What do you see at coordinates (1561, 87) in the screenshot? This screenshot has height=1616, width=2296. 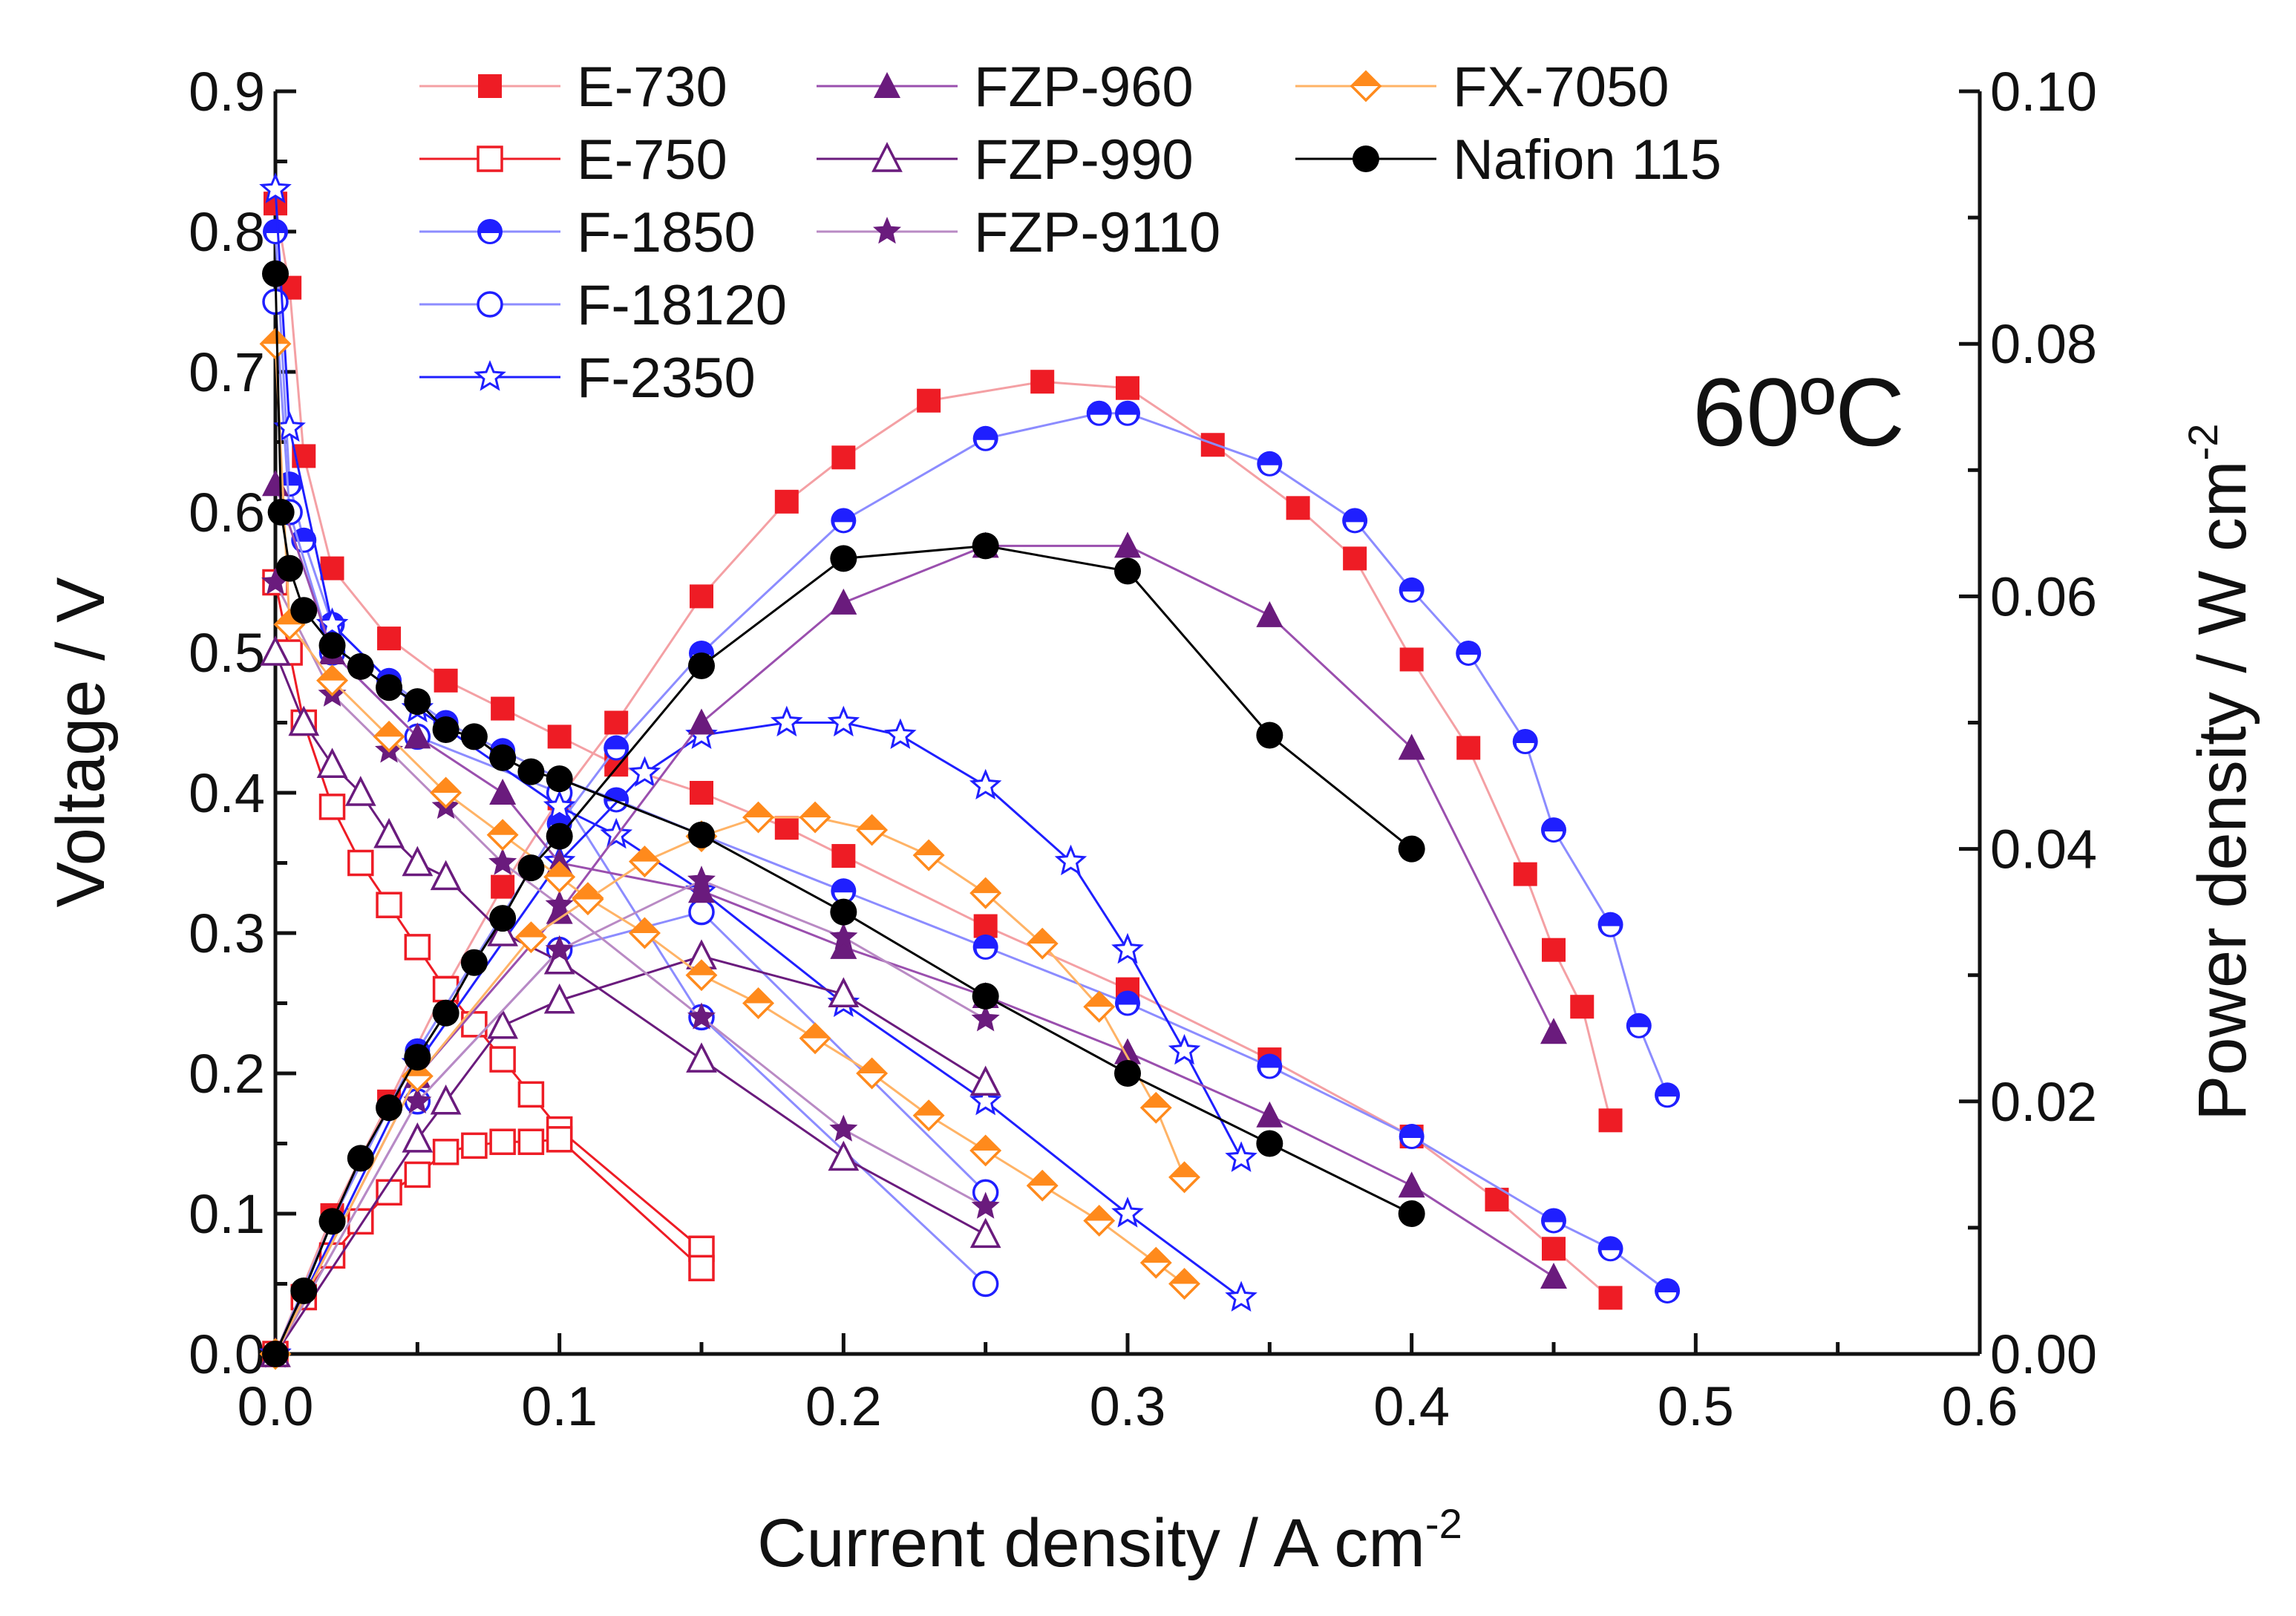 I see `legend-label: FX-7050` at bounding box center [1561, 87].